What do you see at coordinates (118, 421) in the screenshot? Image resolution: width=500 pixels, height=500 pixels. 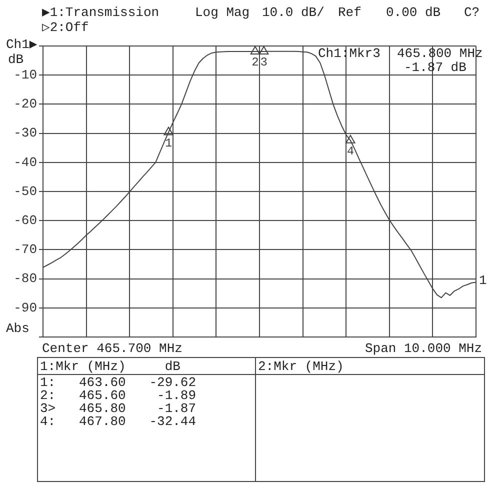 I see `text: 4: 467.80 -32.44` at bounding box center [118, 421].